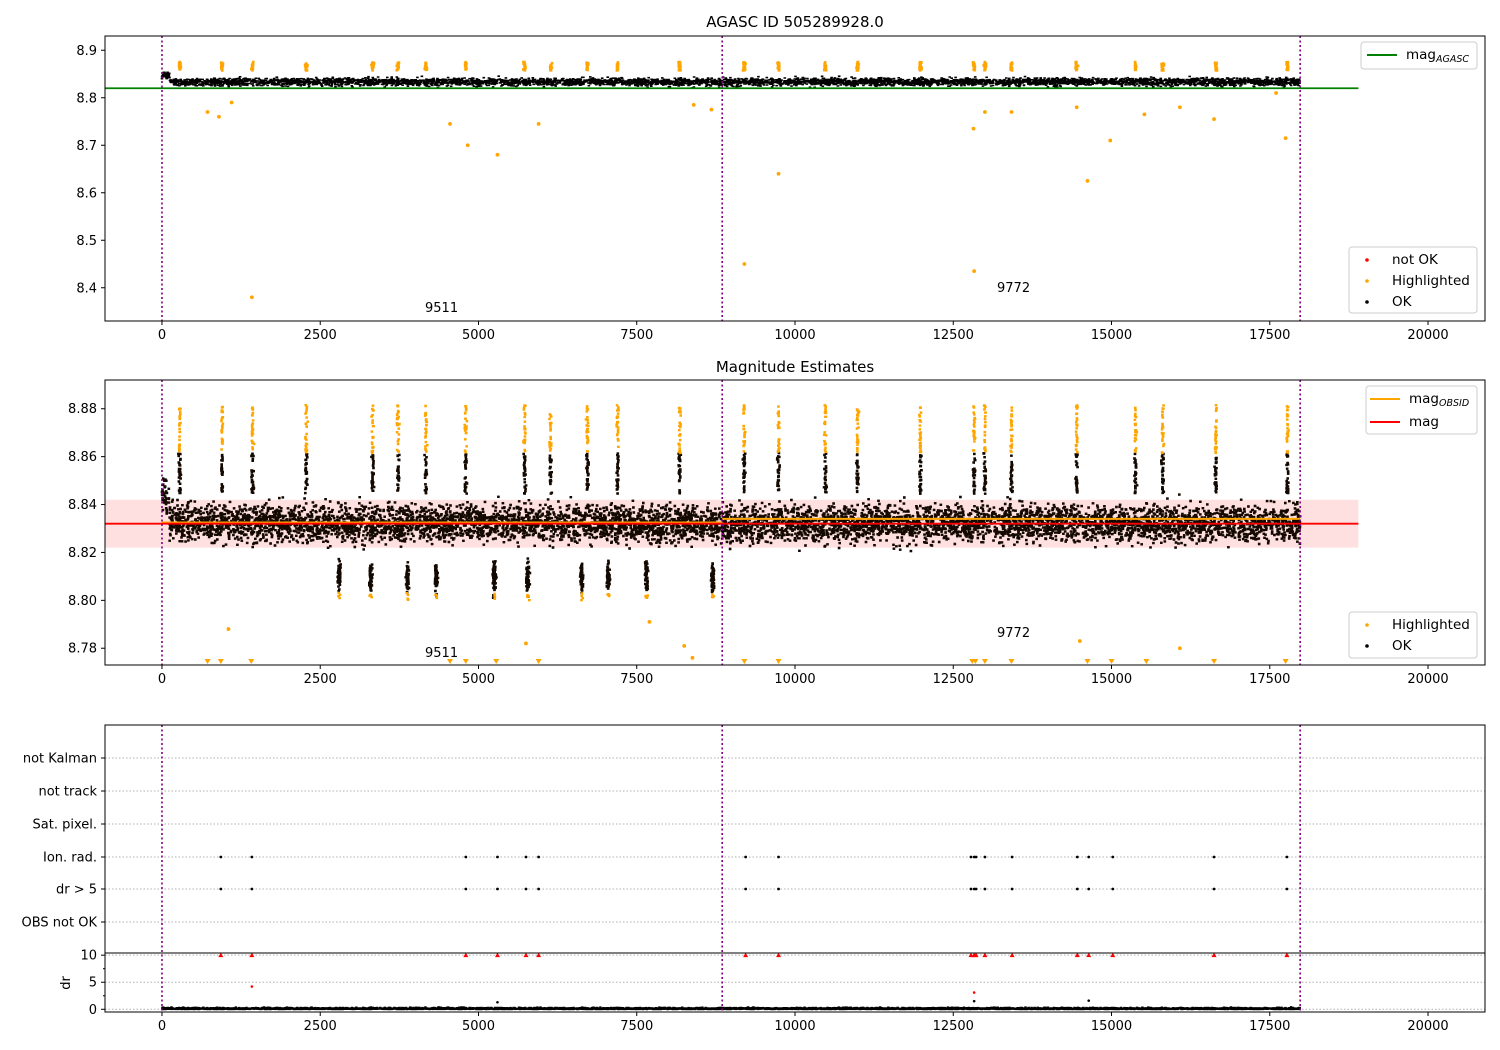 Image resolution: width=1500 pixels, height=1050 pixels. I want to click on legend-mag-label: mag, so click(1424, 422).